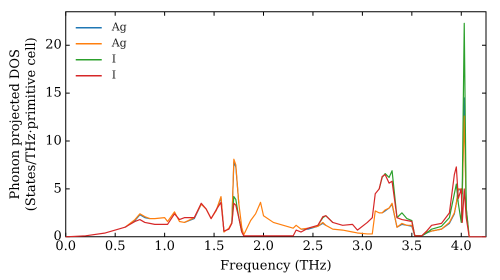 Image resolution: width=500 pixels, height=280 pixels. I want to click on x-tick-label: 2.5, so click(313, 246).